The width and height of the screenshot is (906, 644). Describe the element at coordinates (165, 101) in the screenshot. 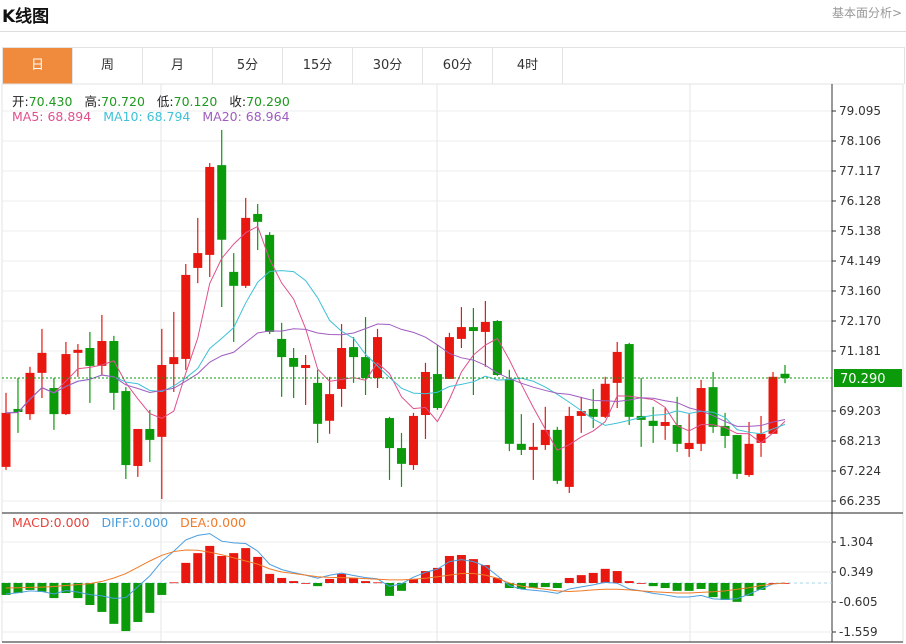

I see `low-label: 低:` at that location.